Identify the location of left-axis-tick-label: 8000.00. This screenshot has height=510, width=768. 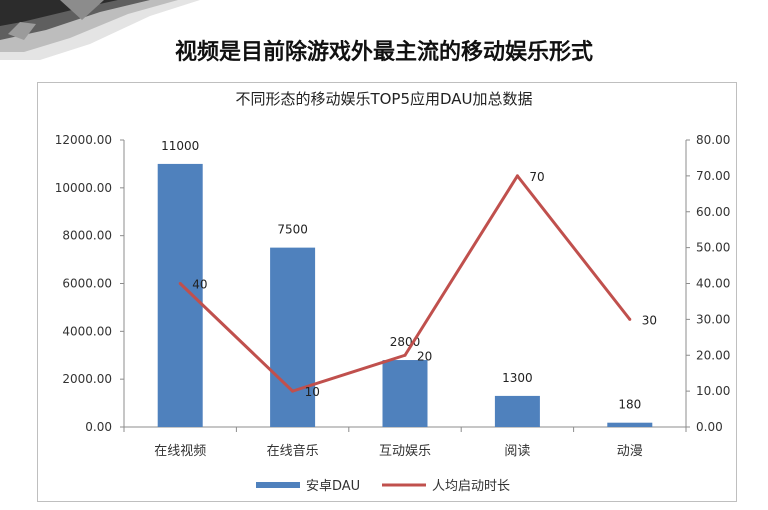
(87, 236).